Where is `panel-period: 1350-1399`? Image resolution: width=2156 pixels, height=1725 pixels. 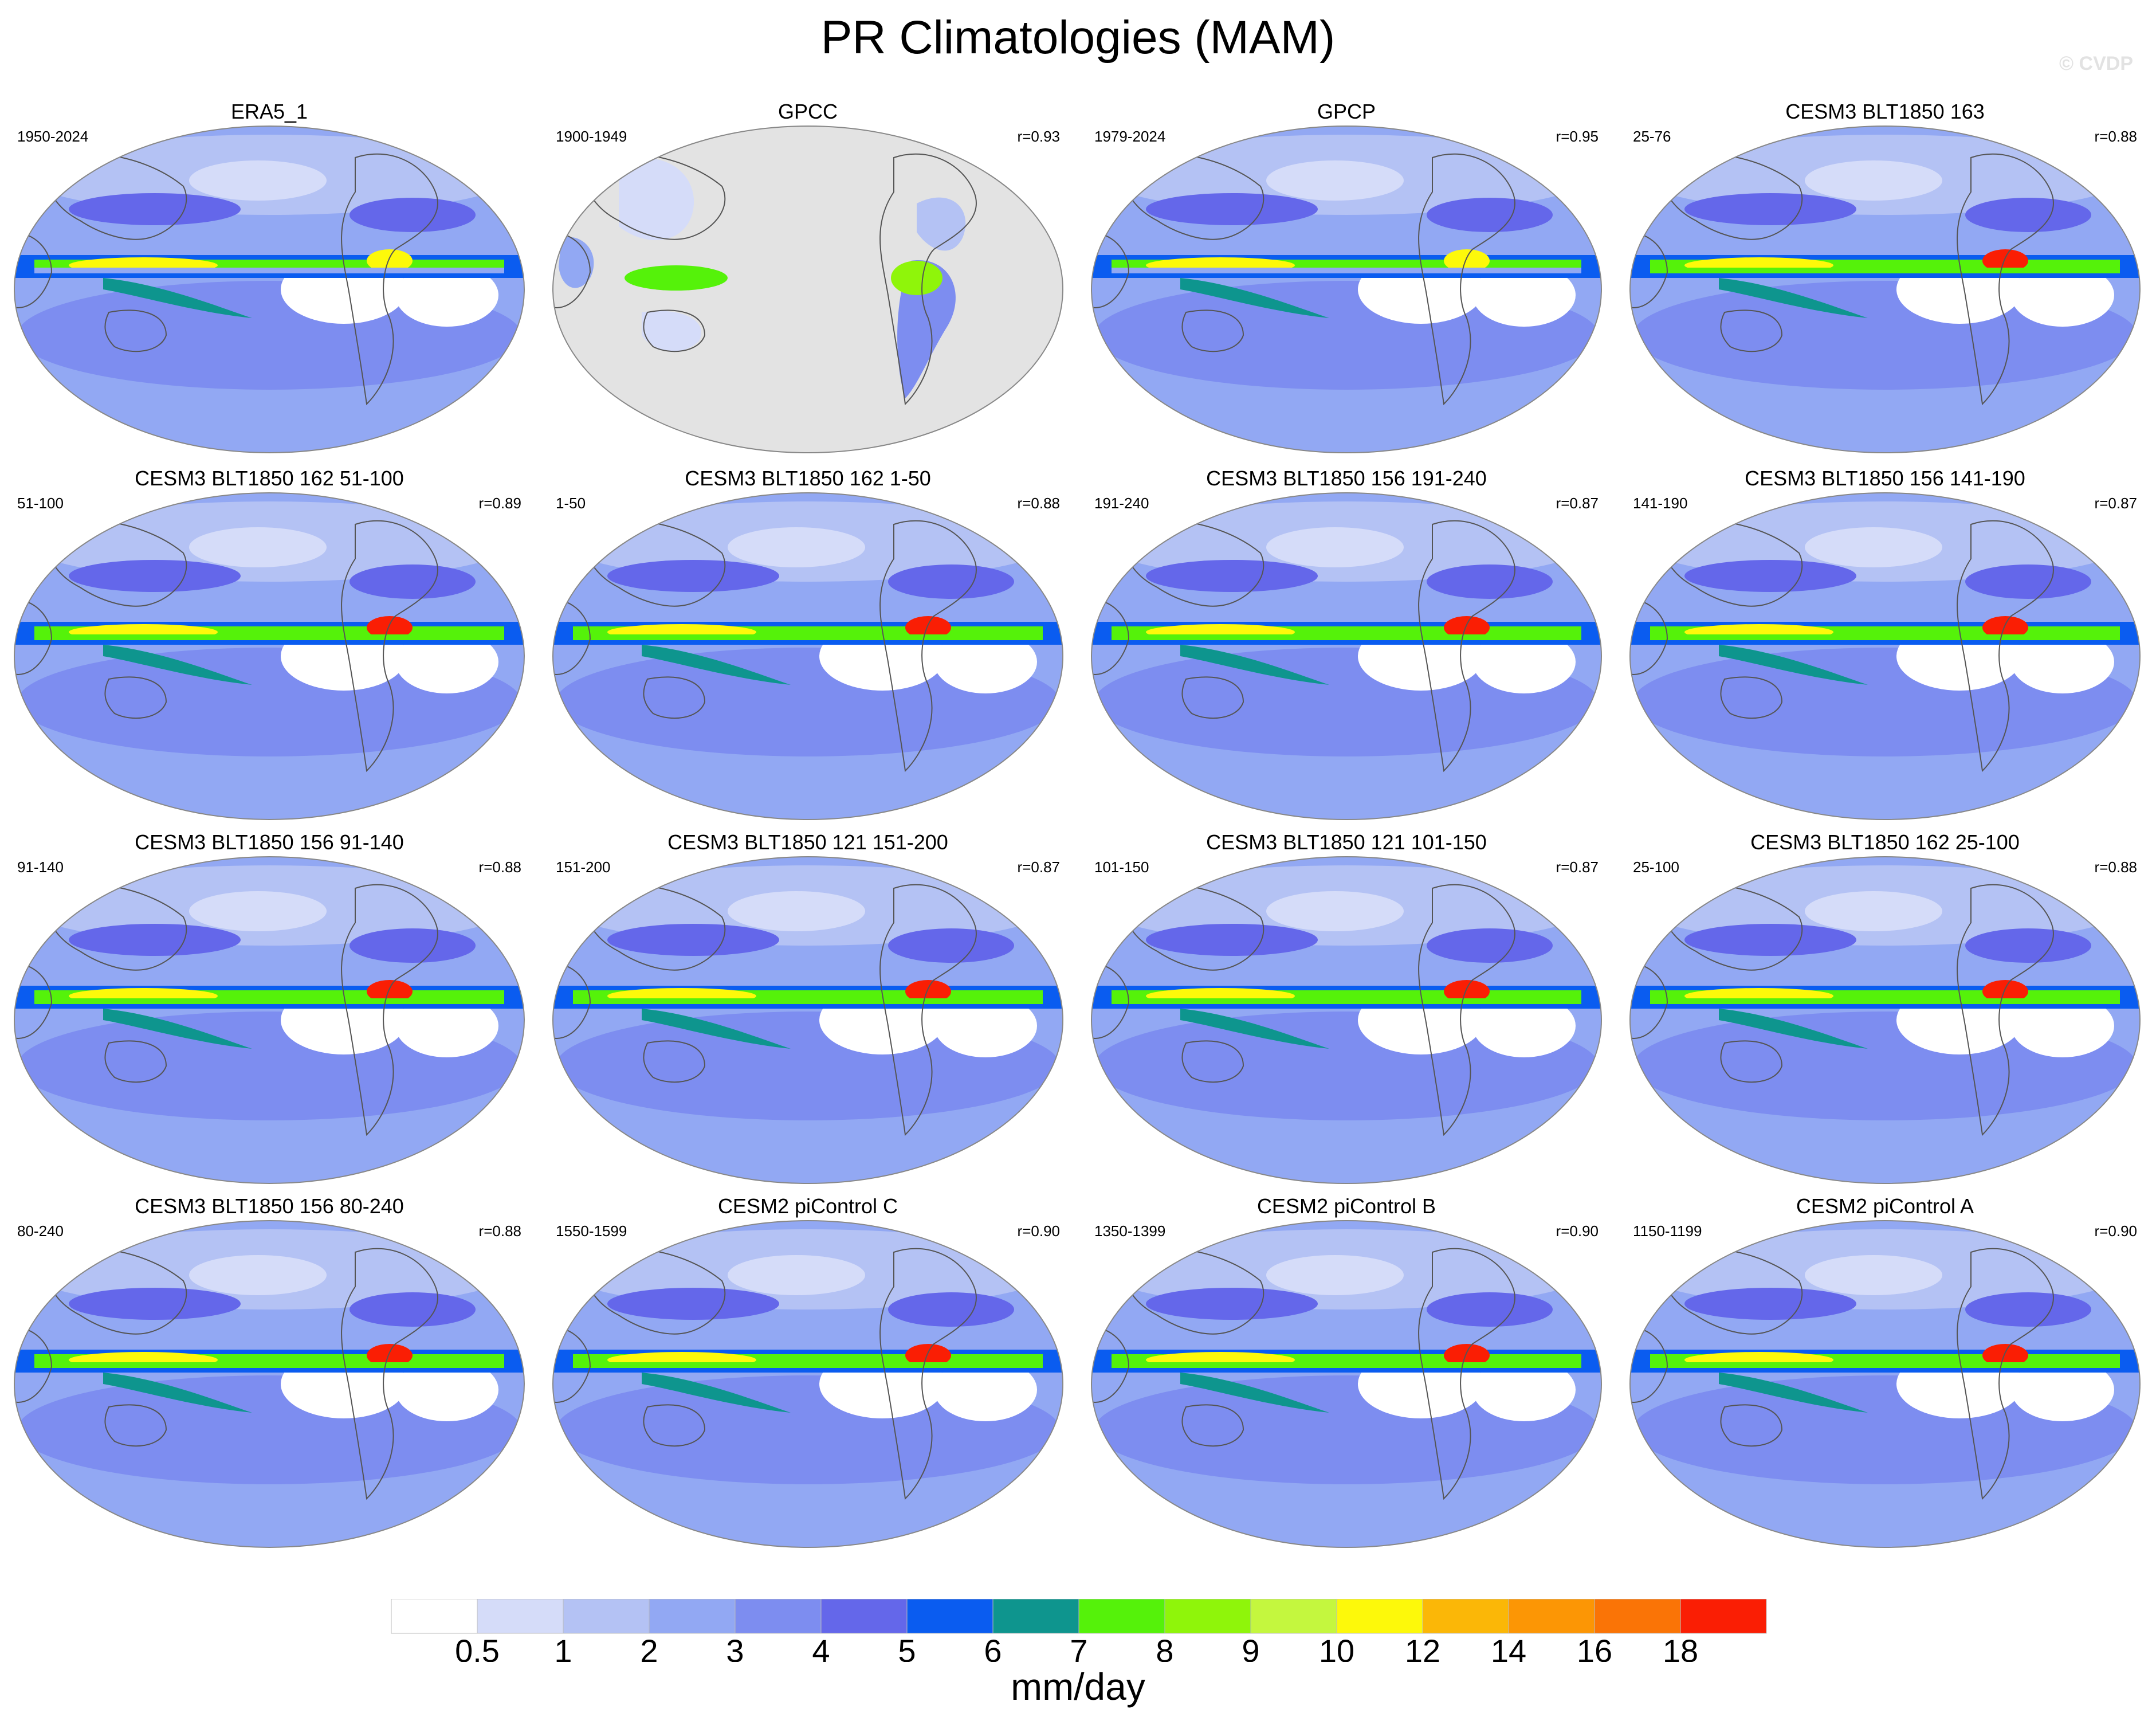
panel-period: 1350-1399 is located at coordinates (1130, 1231).